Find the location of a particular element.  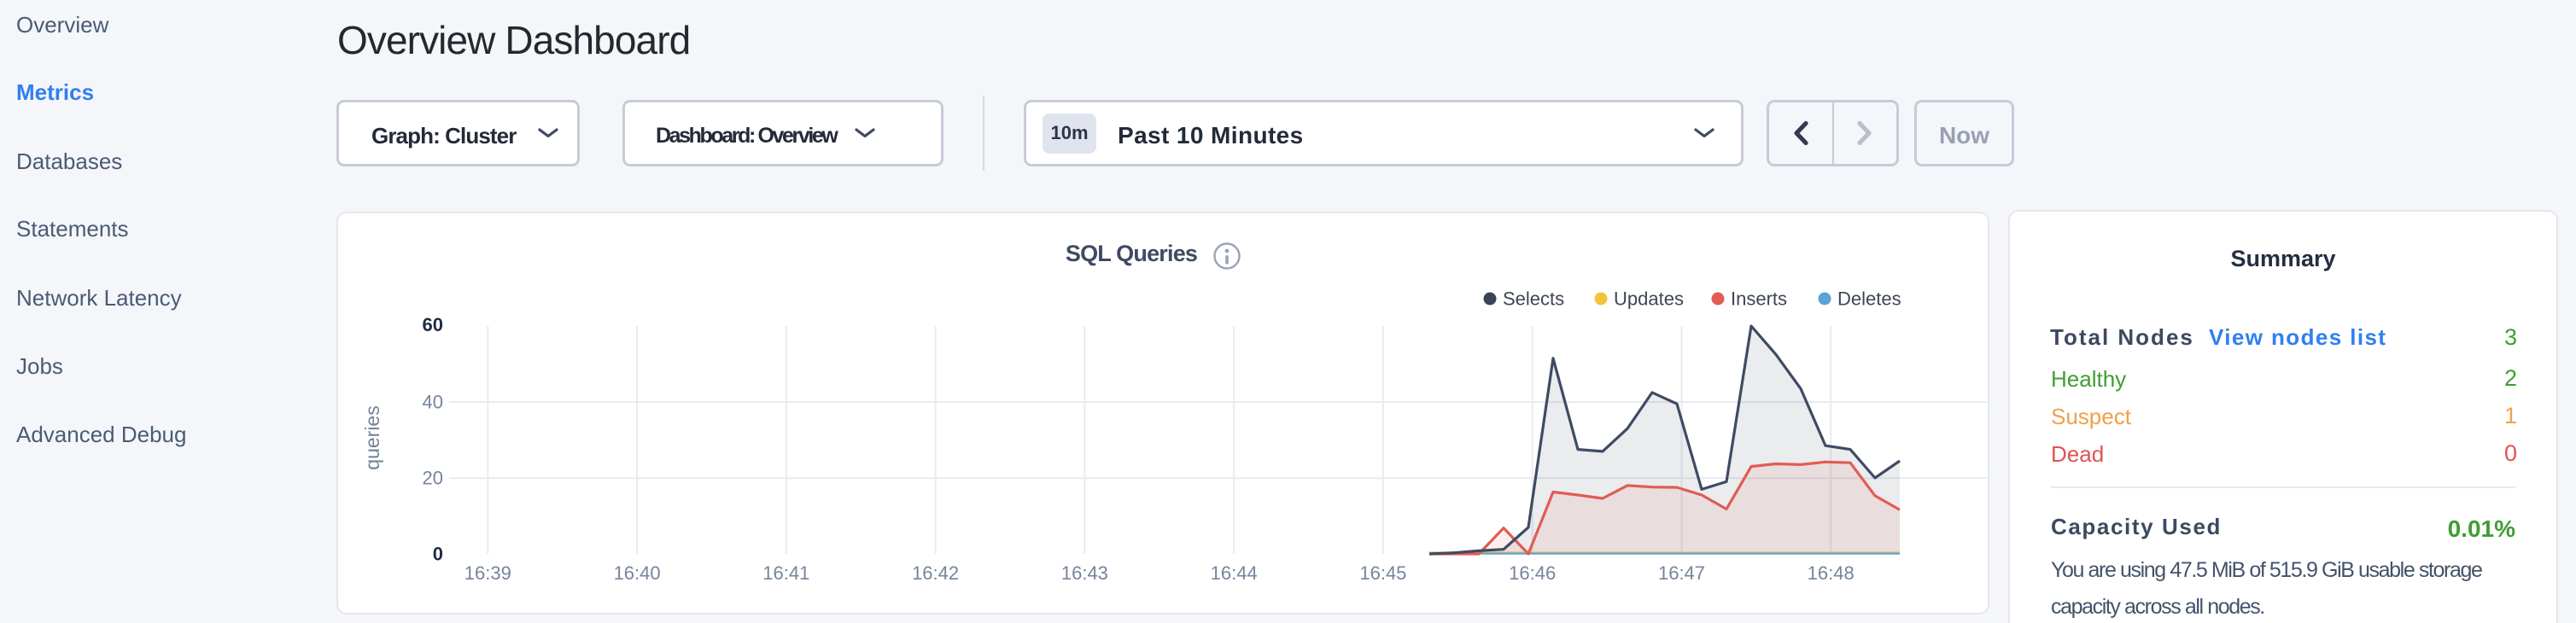

svg-text: Deletes is located at coordinates (1869, 299).